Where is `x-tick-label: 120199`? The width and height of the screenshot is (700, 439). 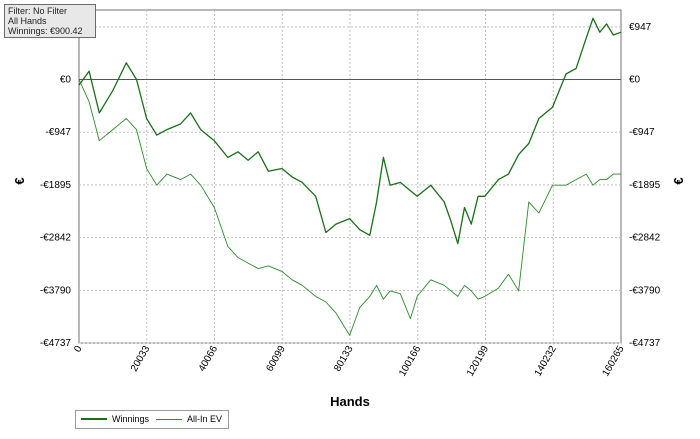
x-tick-label: 120199 is located at coordinates (478, 361).